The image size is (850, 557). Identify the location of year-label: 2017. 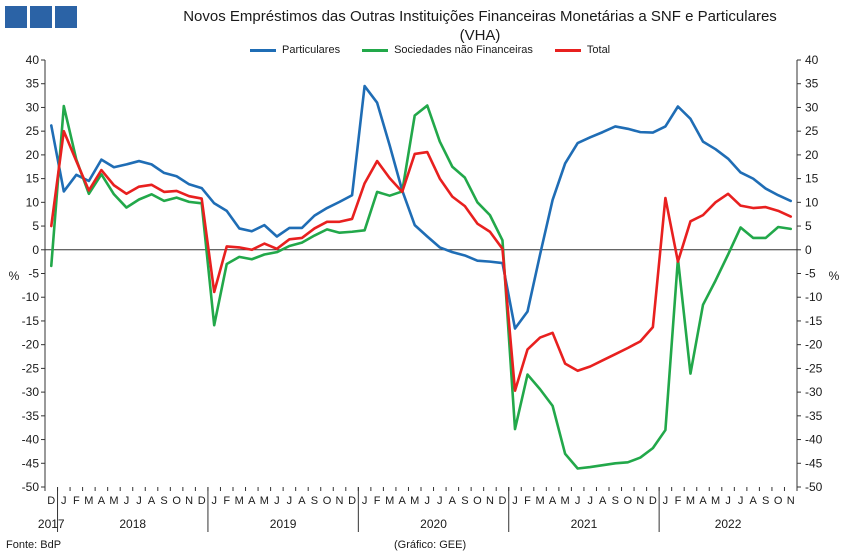
(51, 524).